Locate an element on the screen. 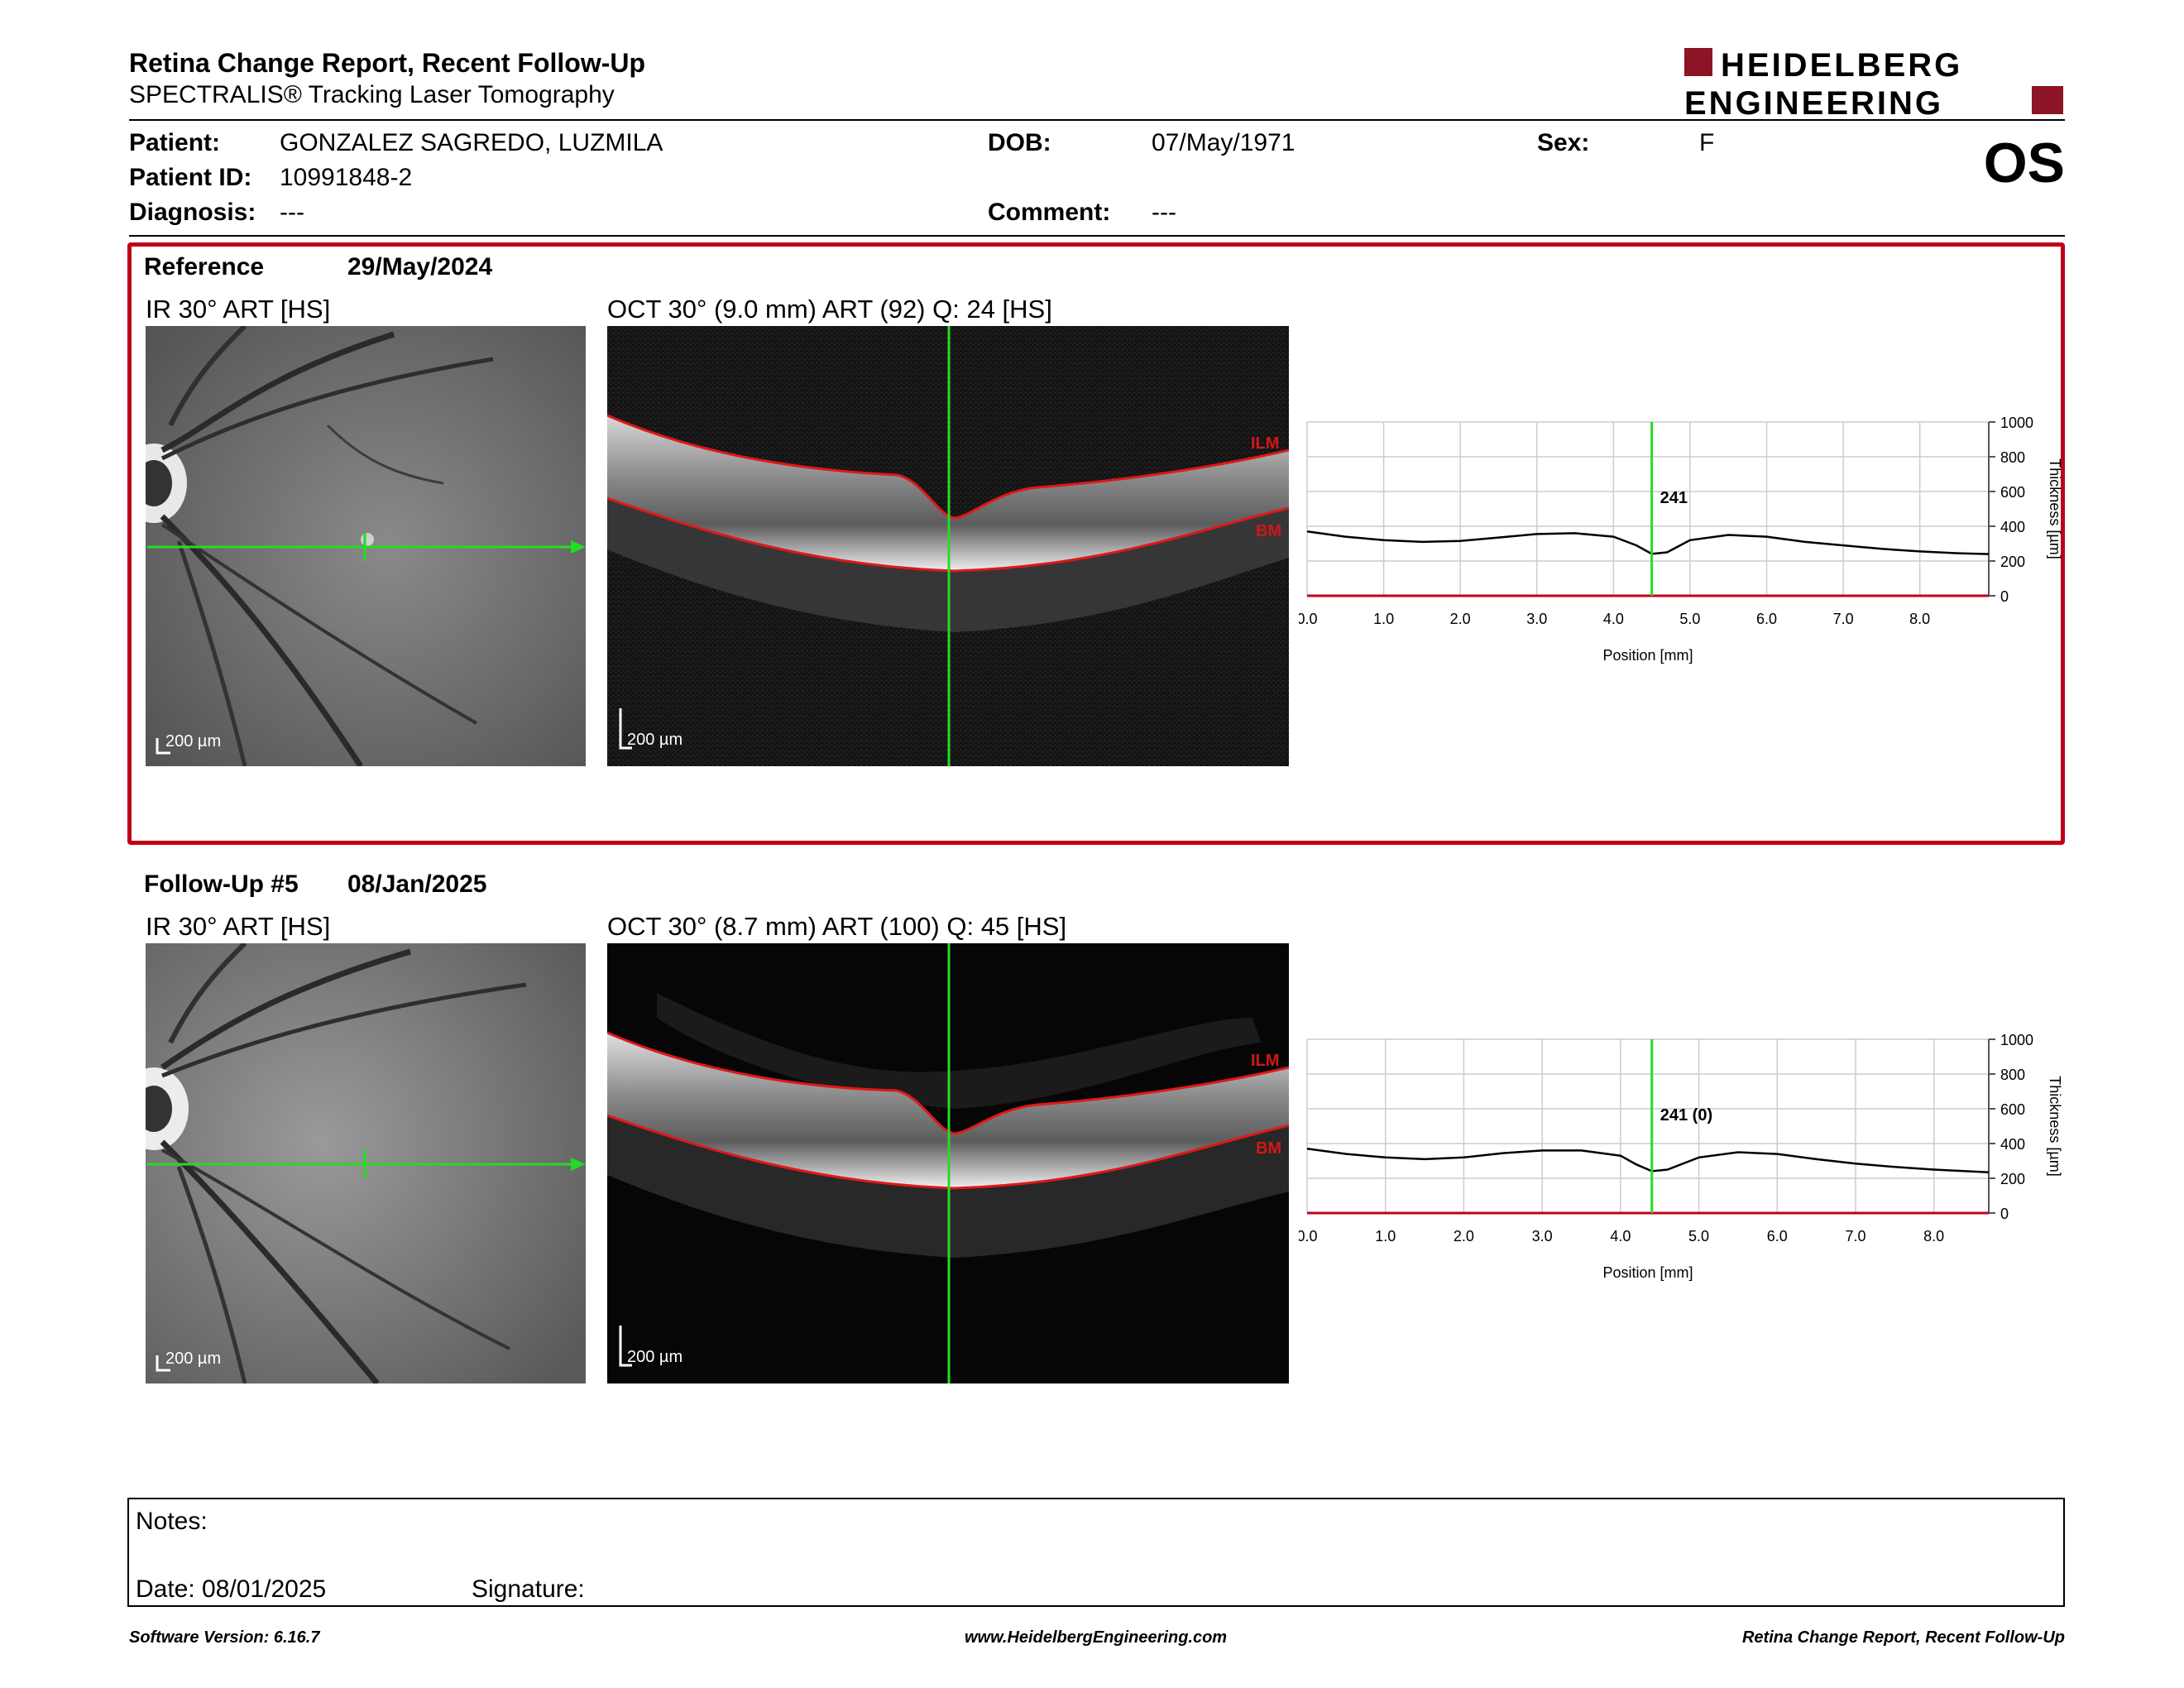 The image size is (2184, 1688). comment-value: --- is located at coordinates (1164, 212).